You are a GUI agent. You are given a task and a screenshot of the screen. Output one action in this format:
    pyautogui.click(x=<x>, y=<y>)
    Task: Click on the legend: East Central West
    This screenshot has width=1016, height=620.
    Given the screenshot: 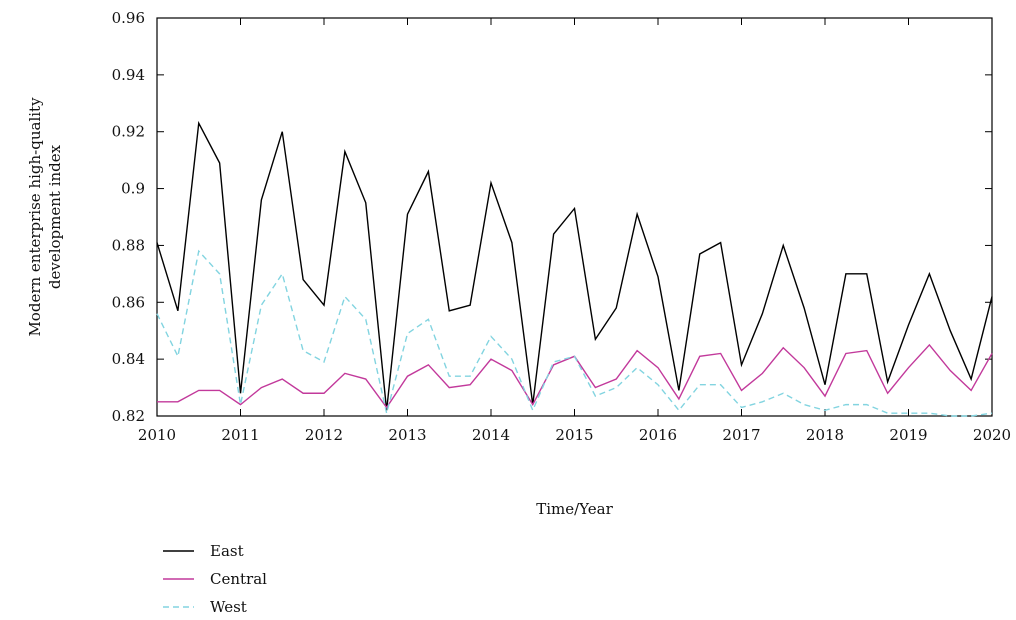 What is the action you would take?
    pyautogui.click(x=215, y=579)
    